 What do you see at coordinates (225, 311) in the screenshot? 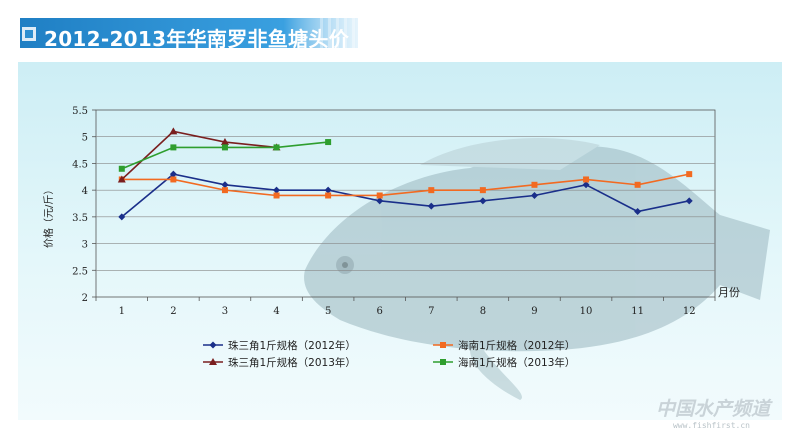
I see `x-tick-label: 3` at bounding box center [225, 311].